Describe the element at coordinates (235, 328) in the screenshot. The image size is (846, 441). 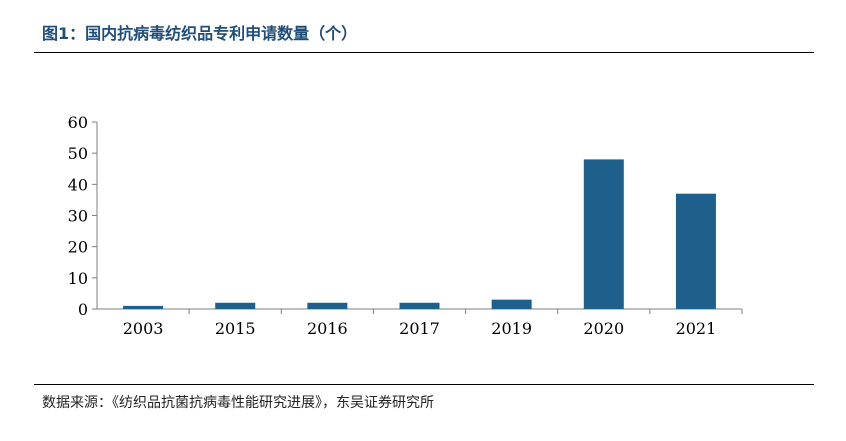
I see `x-tick-label: 2015` at that location.